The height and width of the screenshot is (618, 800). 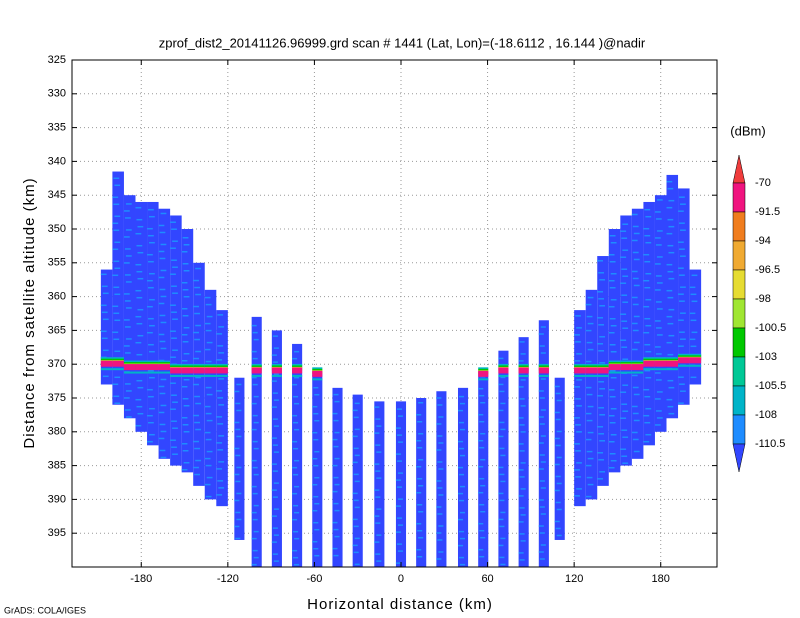 What do you see at coordinates (29, 312) in the screenshot?
I see `y-axis-label: Distance from satellite altitude (km)` at bounding box center [29, 312].